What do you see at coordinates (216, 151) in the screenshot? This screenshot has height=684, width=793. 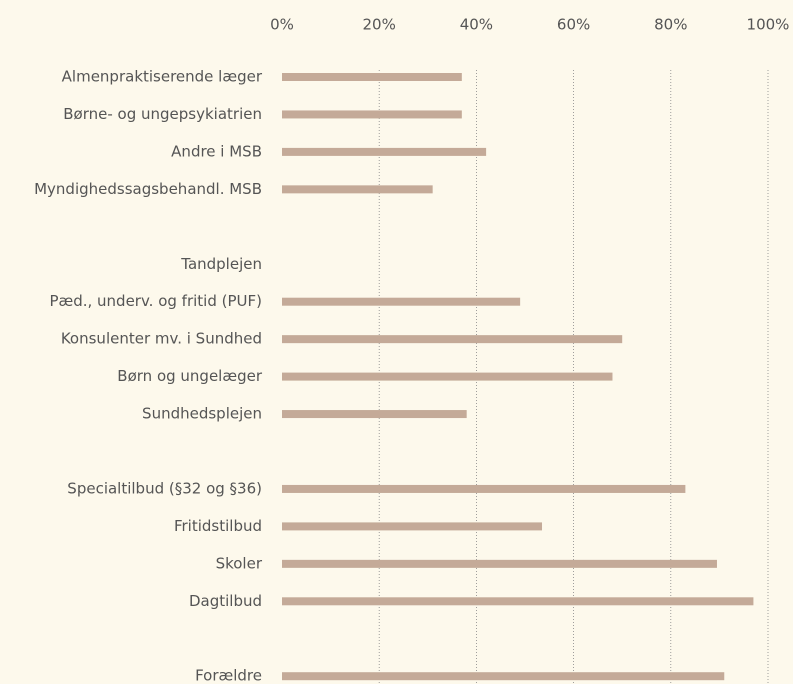 I see `y-tick-label: Andre i MSB` at bounding box center [216, 151].